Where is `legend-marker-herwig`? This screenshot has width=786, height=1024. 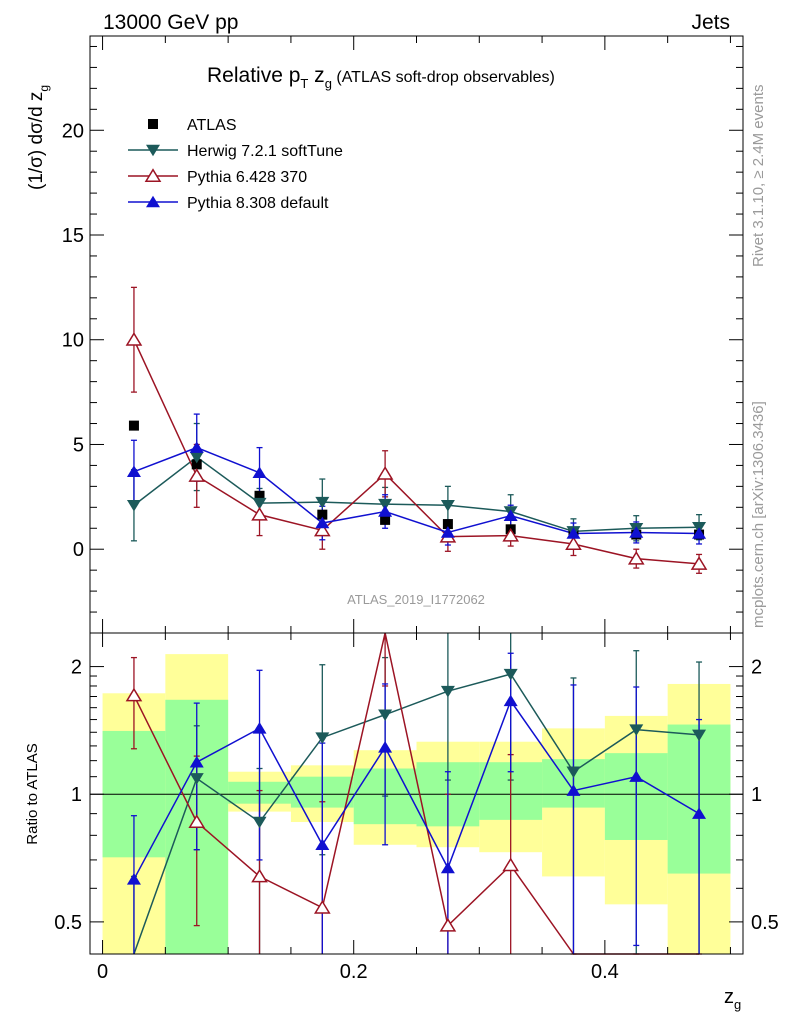
legend-marker-herwig is located at coordinates (153, 150).